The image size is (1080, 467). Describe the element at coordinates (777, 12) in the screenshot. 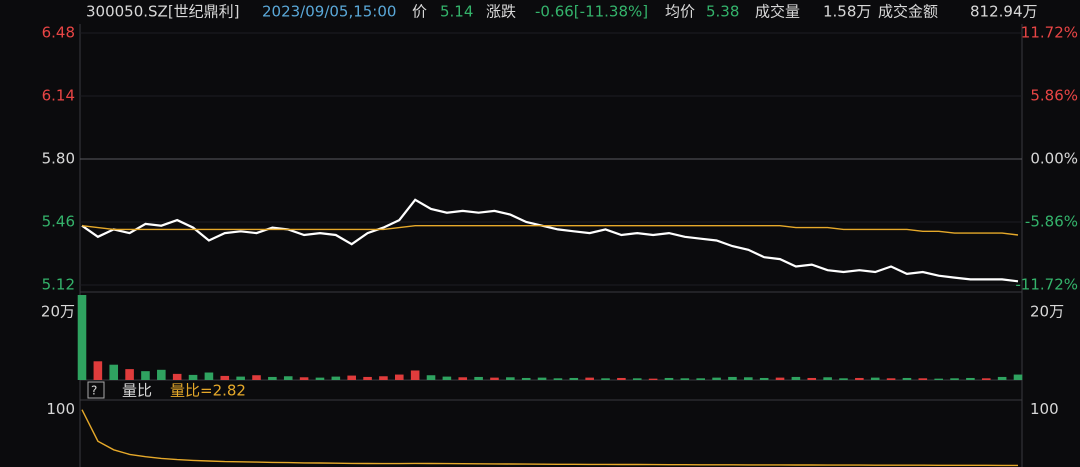

I see `volume-label: 成交量` at that location.